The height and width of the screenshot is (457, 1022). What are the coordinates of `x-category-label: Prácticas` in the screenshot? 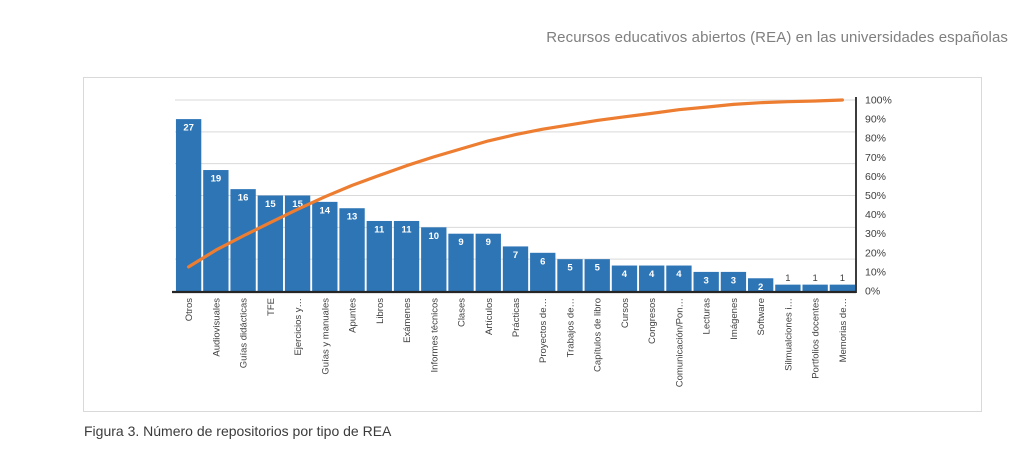 It's located at (516, 317).